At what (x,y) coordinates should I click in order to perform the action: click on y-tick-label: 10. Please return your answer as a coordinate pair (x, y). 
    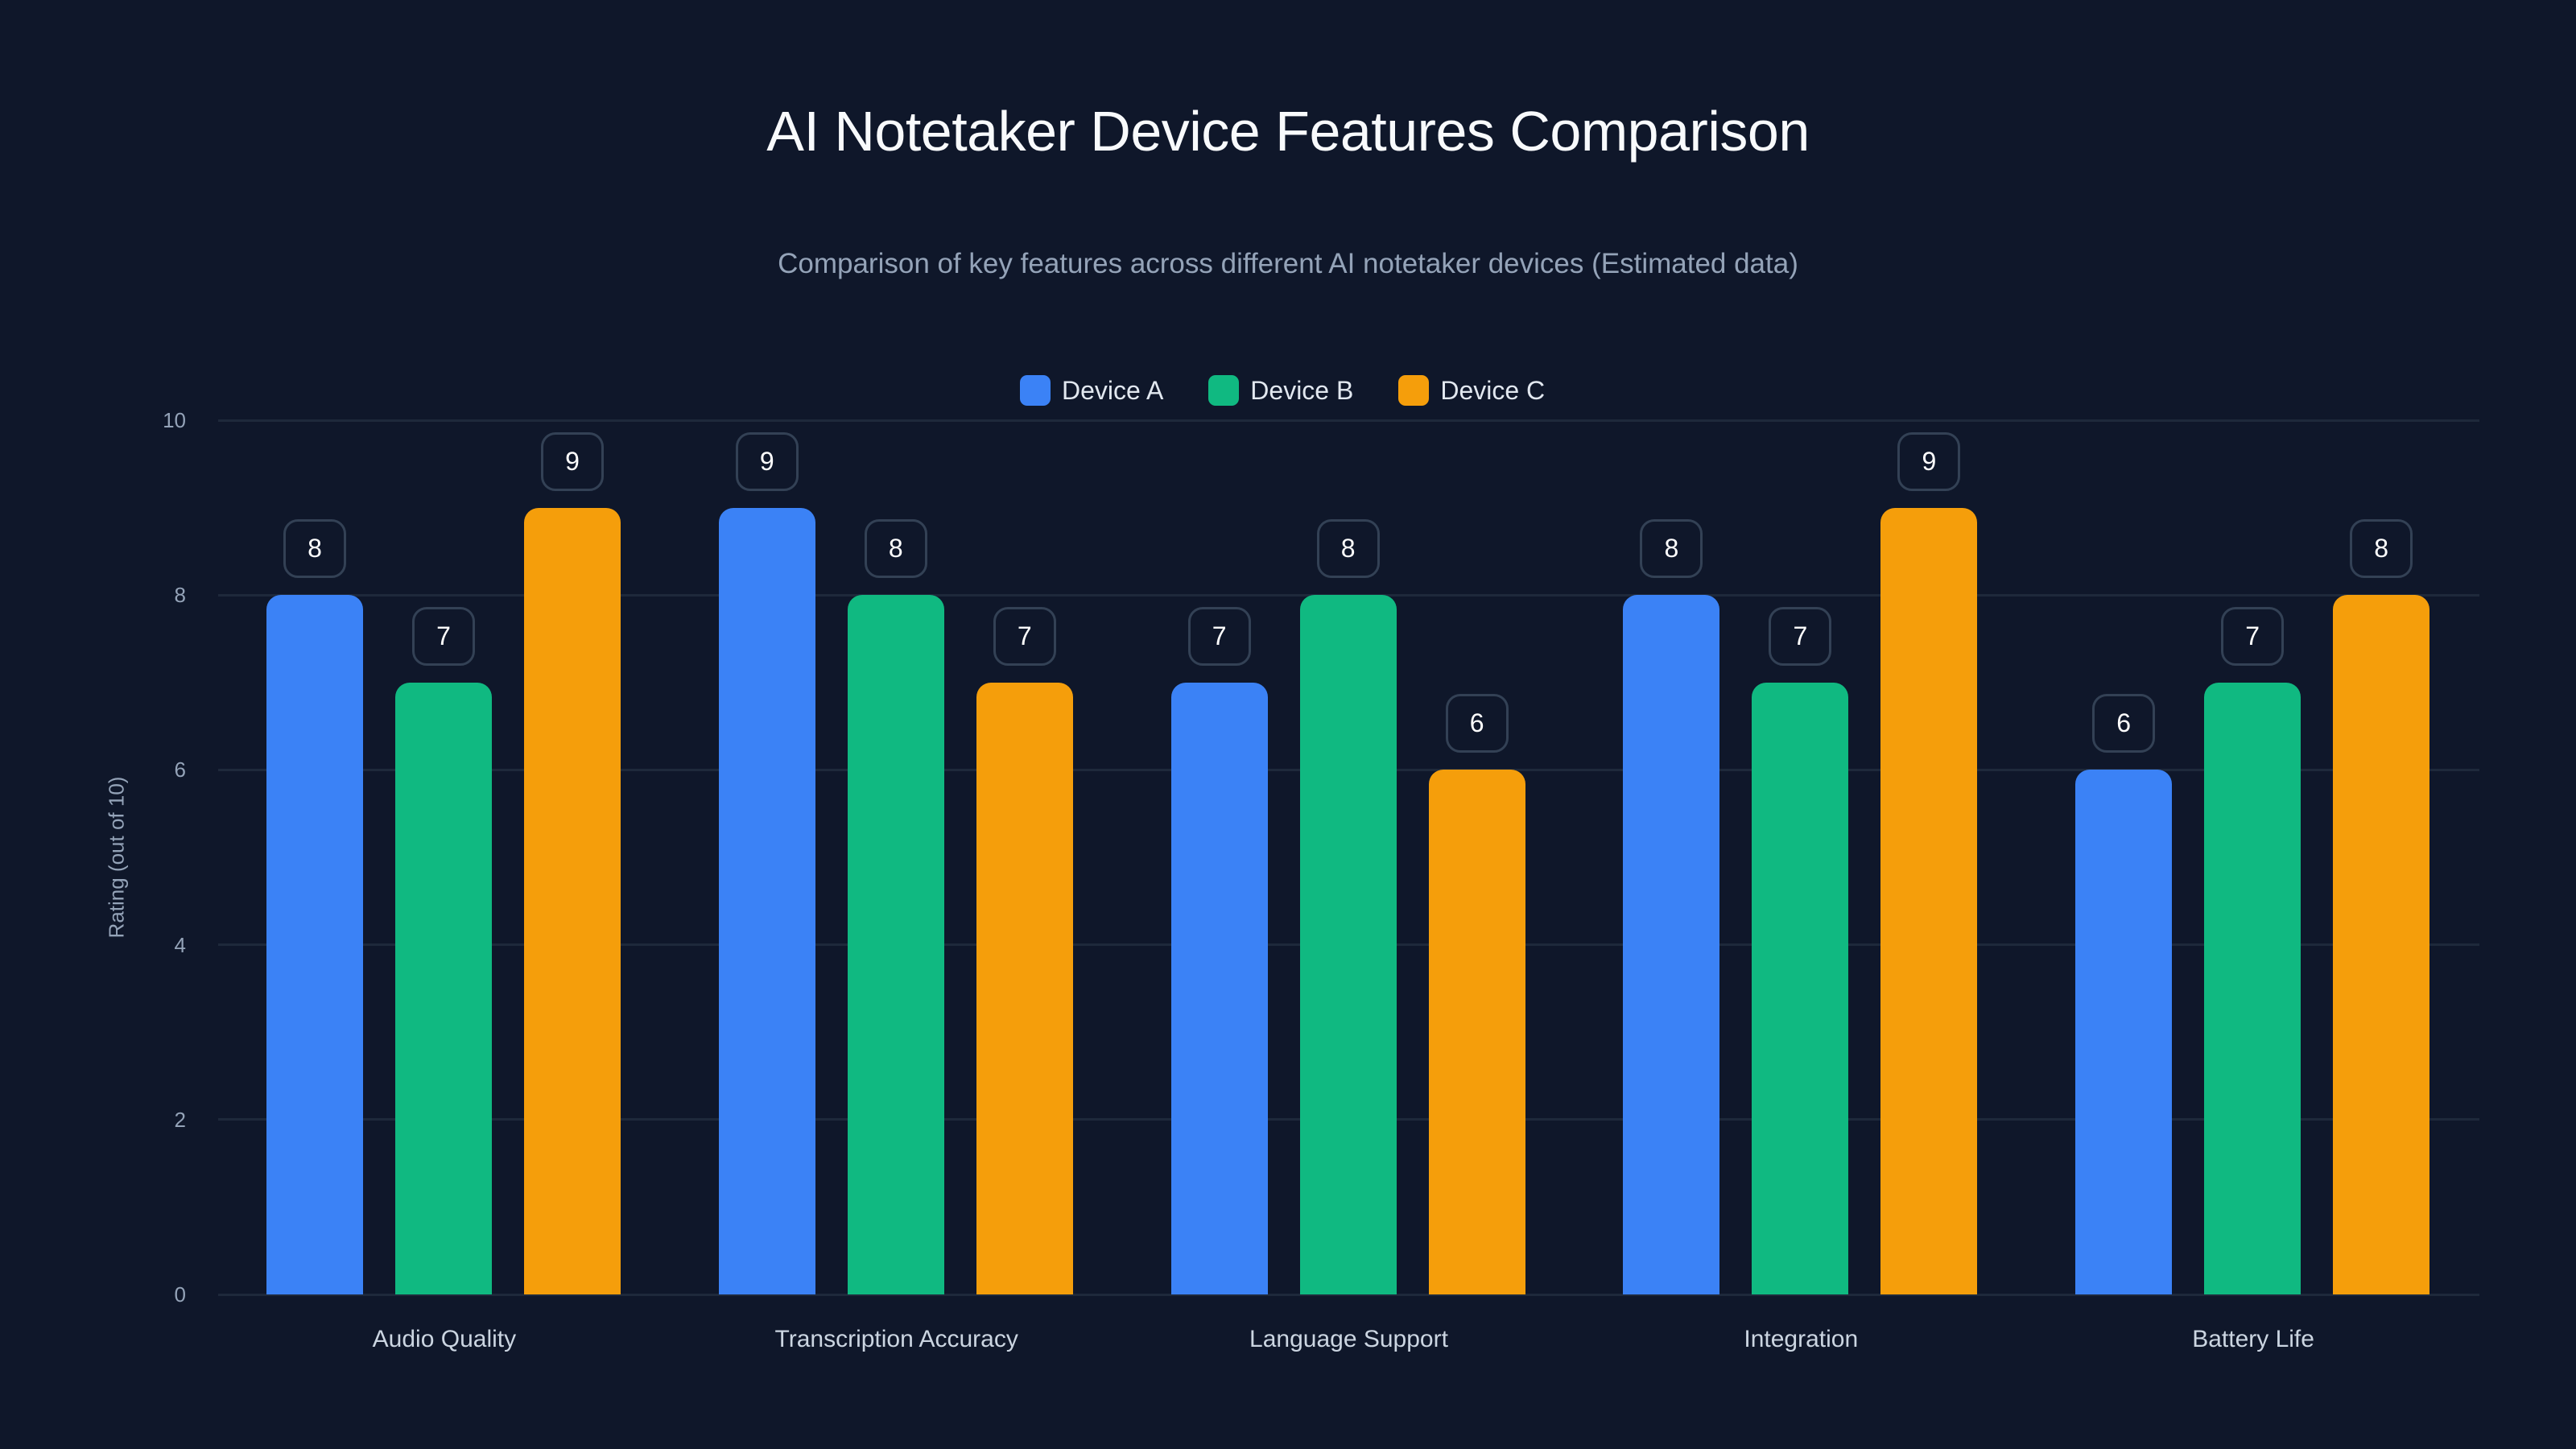
    Looking at the image, I should click on (174, 420).